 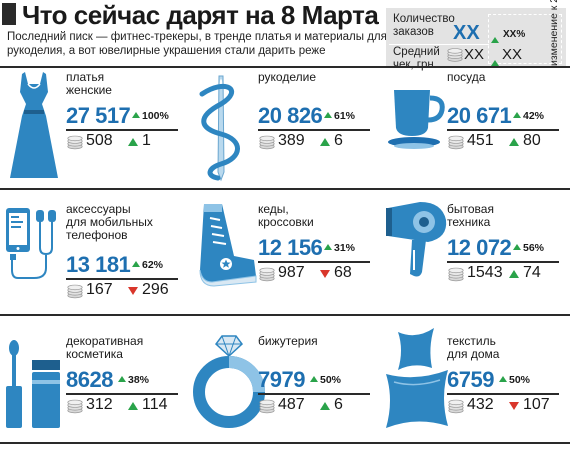 What do you see at coordinates (473, 354) in the screenshot?
I see `category-label: для дома` at bounding box center [473, 354].